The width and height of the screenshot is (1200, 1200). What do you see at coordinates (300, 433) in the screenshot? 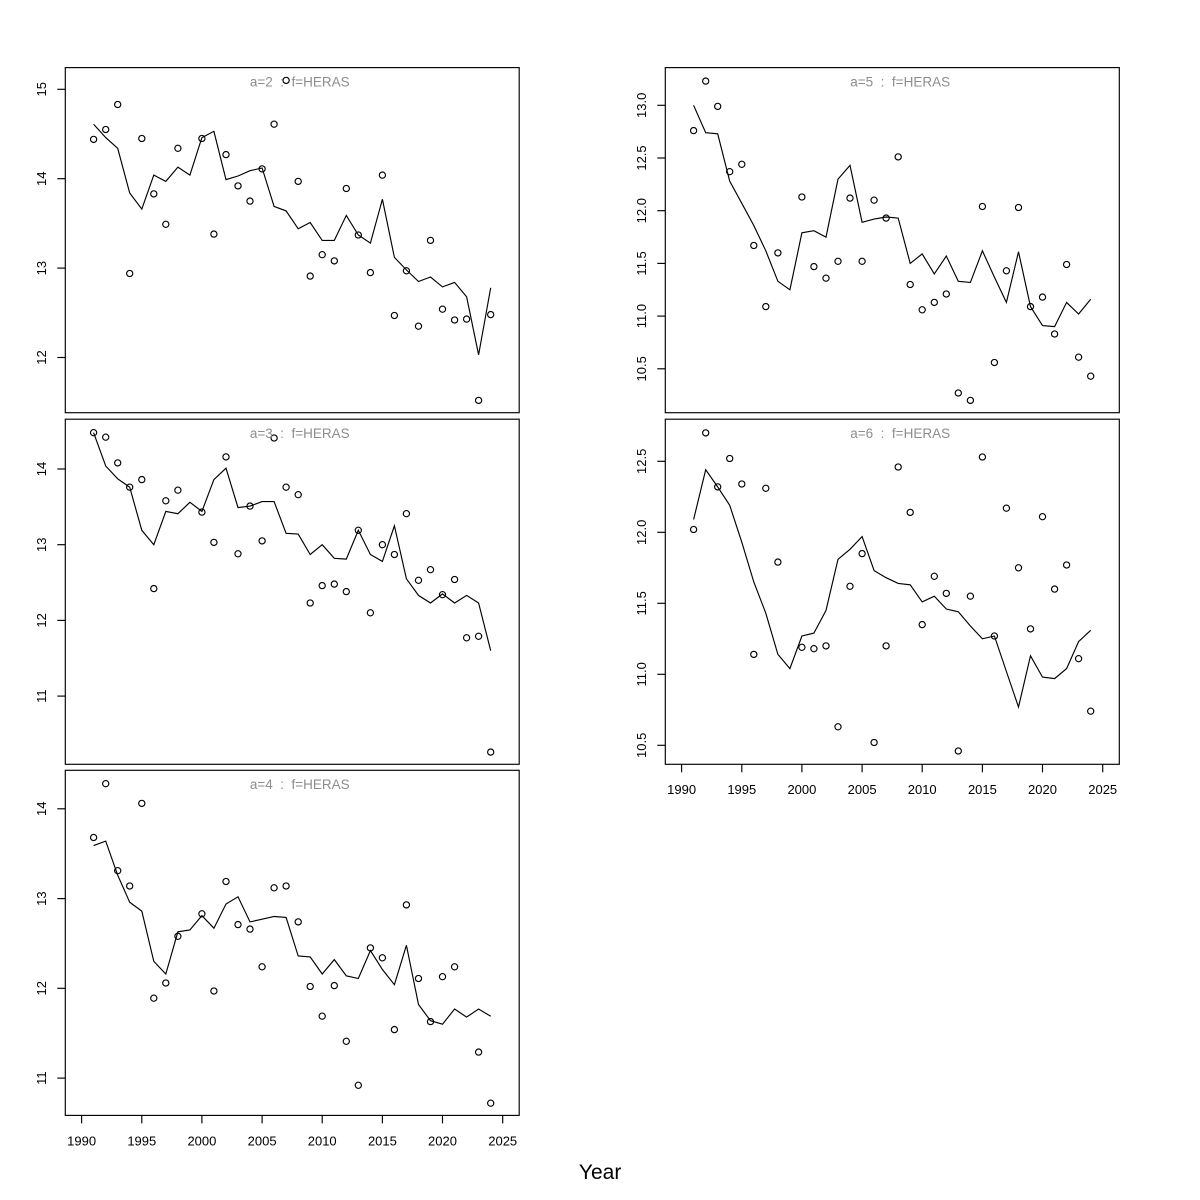
I see `svg-text: a=3 : f=HERAS` at bounding box center [300, 433].